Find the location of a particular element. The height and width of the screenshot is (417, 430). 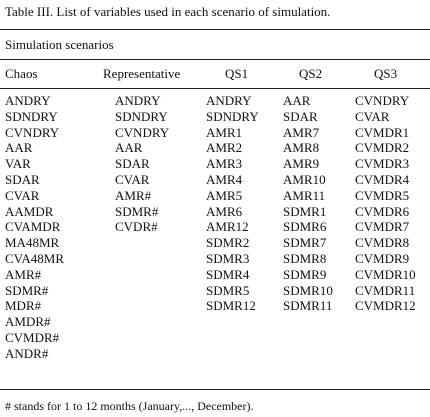

variable-cell: SDMR8 is located at coordinates (305, 258).